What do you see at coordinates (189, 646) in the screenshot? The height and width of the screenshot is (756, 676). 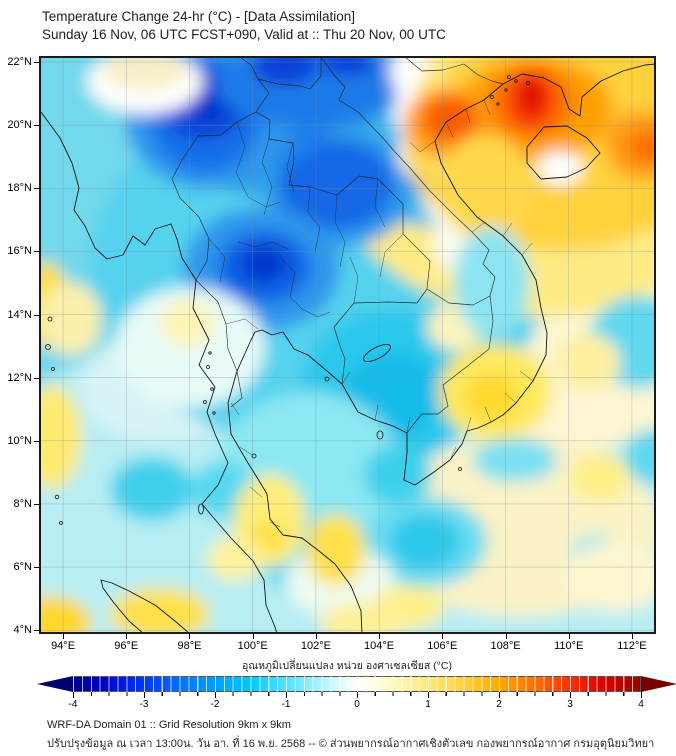 I see `lon-tick-label: 98°E` at bounding box center [189, 646].